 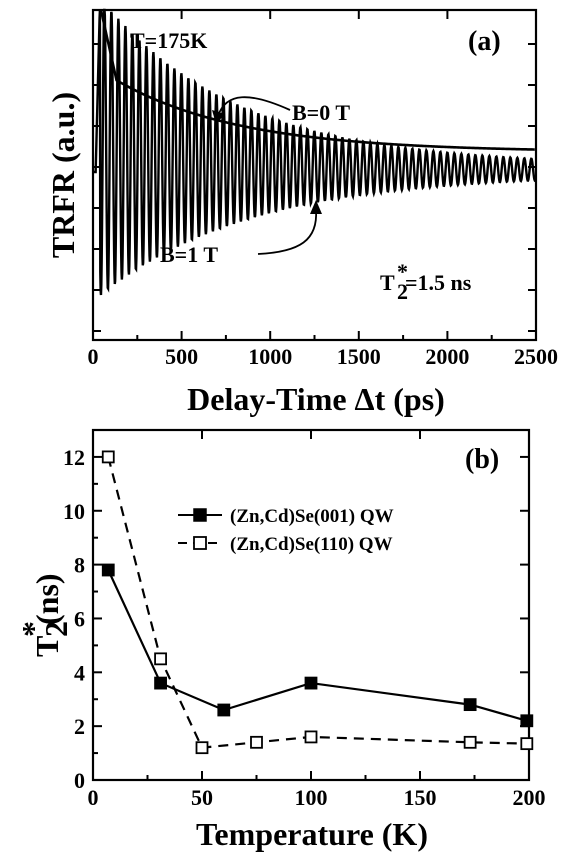 I want to click on b0-arrow, so click(x=254, y=106).